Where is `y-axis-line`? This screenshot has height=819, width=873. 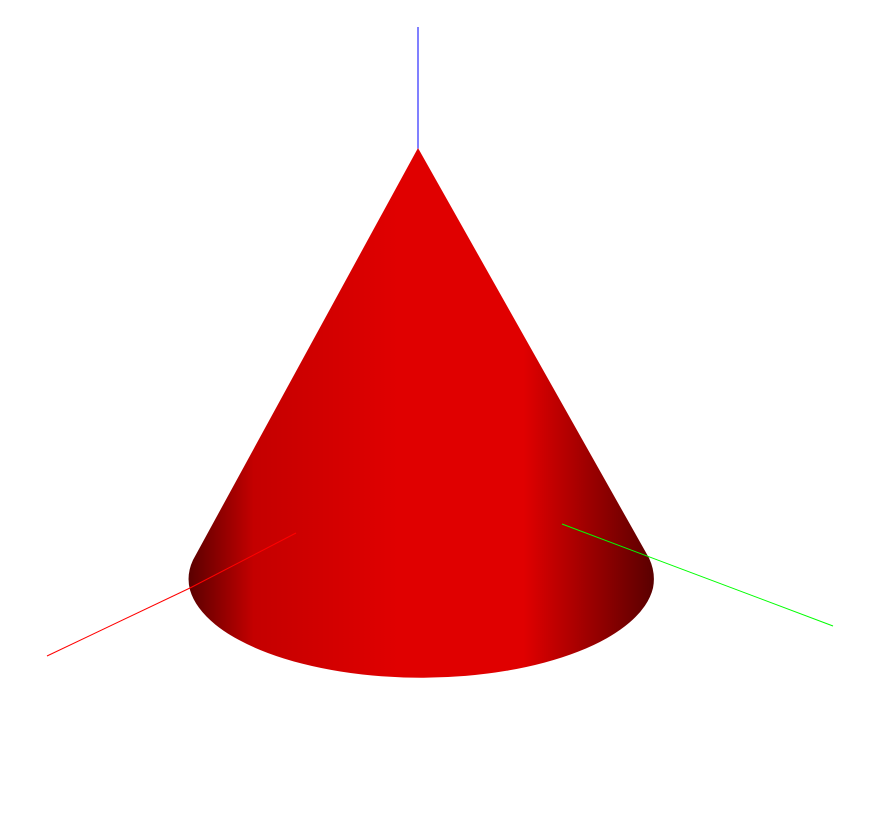
y-axis-line is located at coordinates (697, 575).